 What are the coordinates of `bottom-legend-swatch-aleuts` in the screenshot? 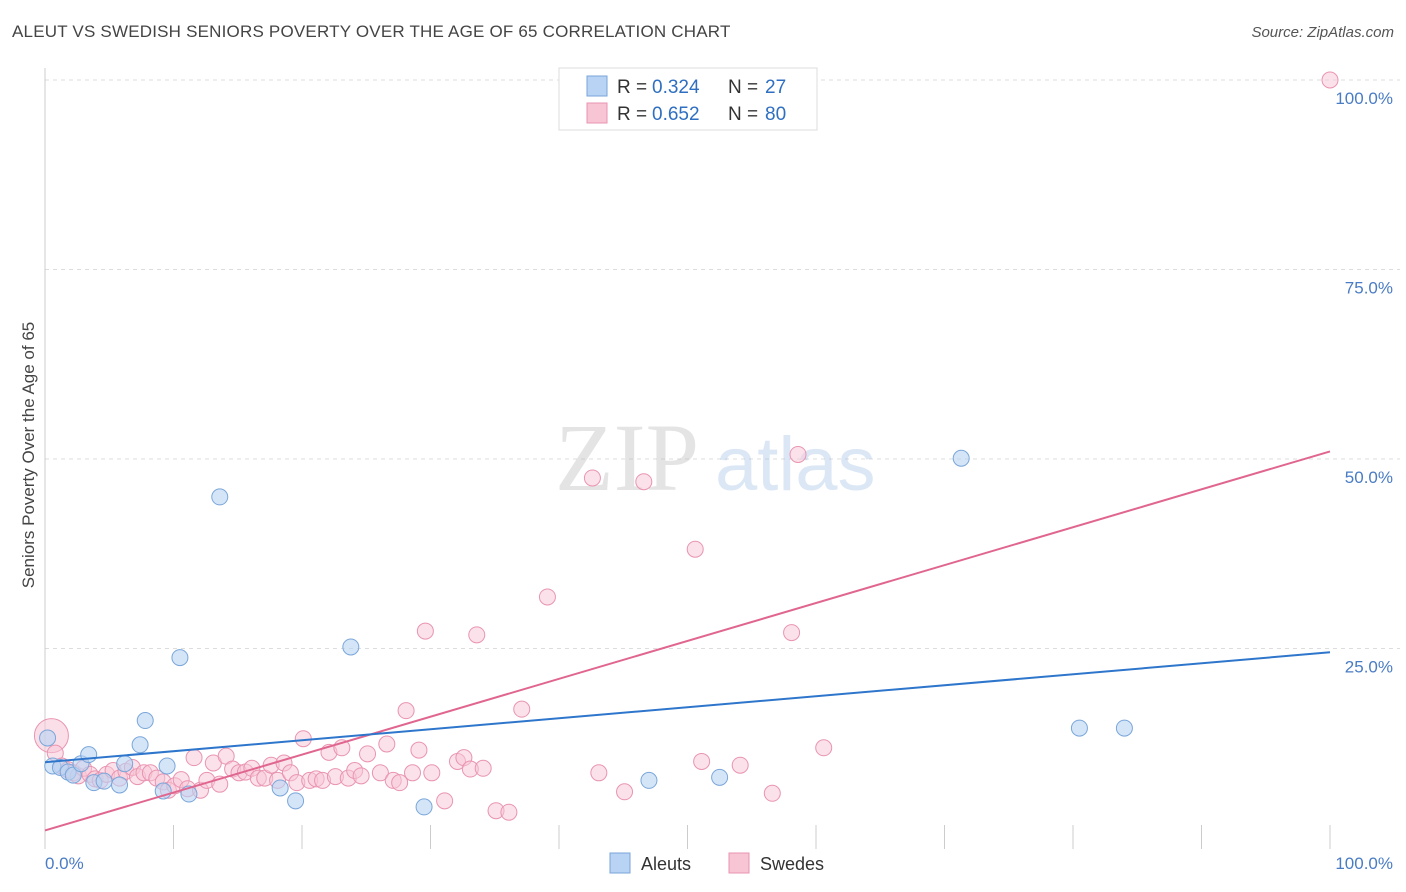 It's located at (620, 863).